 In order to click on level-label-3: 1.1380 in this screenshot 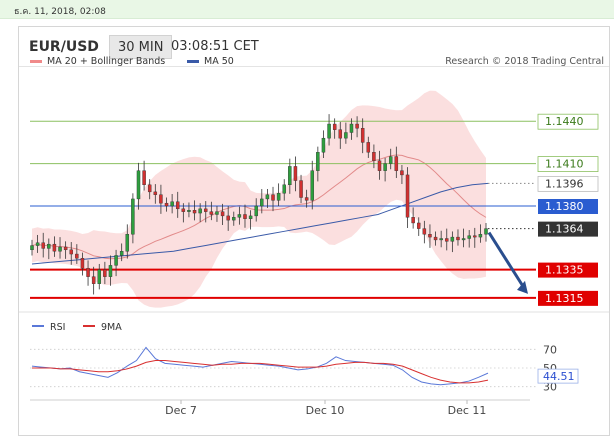, I will do `click(564, 206)`.